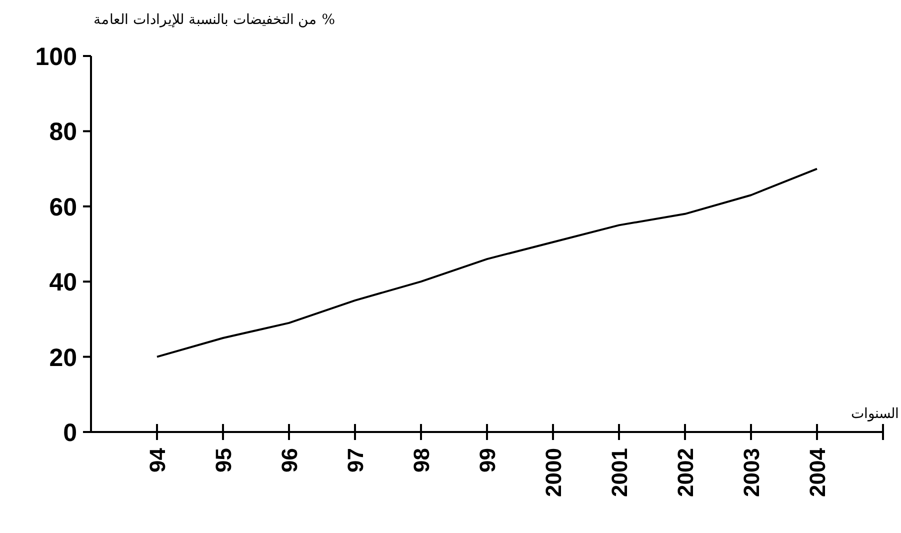 The height and width of the screenshot is (533, 901). What do you see at coordinates (619, 472) in the screenshot?
I see `x-tick-label: 2001` at bounding box center [619, 472].